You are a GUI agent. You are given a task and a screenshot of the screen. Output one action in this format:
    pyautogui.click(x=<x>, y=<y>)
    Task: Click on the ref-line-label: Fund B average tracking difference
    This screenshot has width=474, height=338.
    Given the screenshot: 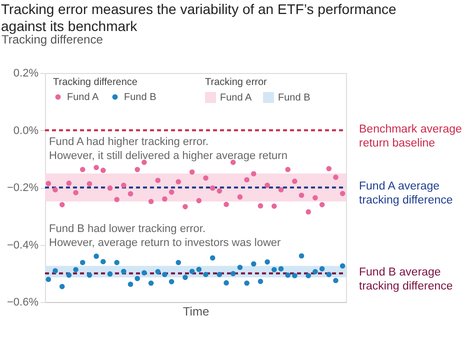 What is the action you would take?
    pyautogui.click(x=406, y=279)
    